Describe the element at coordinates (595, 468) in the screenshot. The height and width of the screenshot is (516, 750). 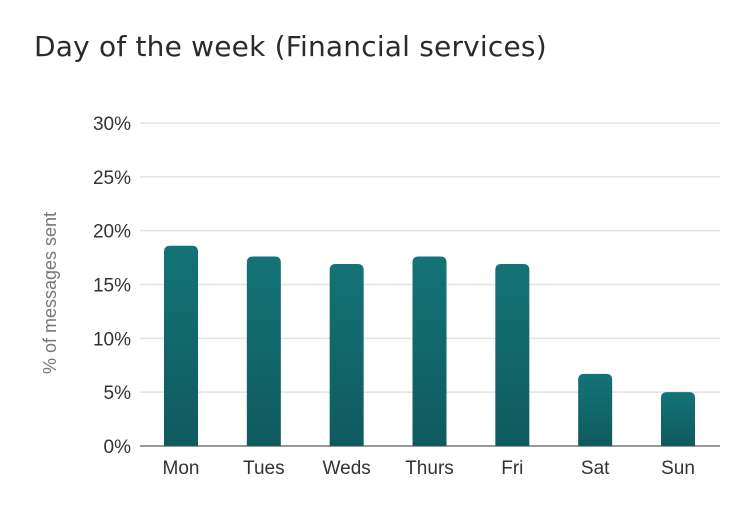
I see `x-tick-label-sat: Sat` at that location.